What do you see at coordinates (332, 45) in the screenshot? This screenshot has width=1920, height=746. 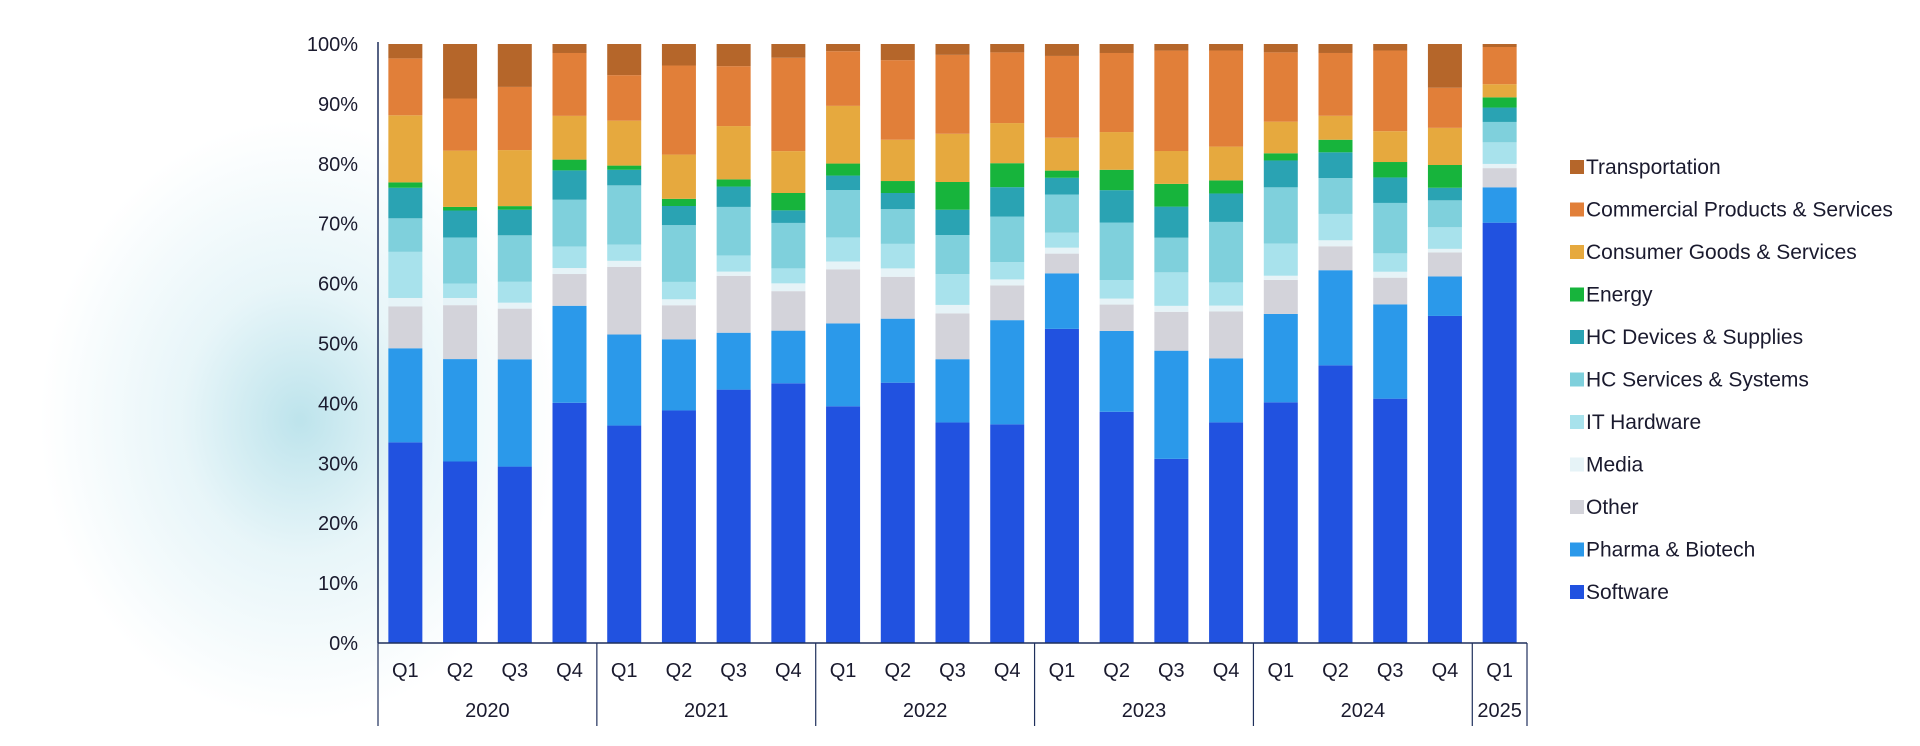 I see `y-tick-label: 100%` at bounding box center [332, 45].